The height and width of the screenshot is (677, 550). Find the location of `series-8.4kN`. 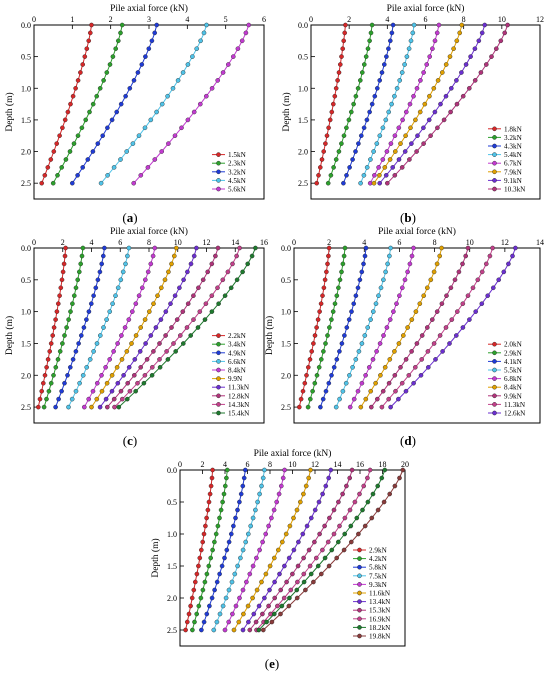

series-8.4kN is located at coordinates (401, 327).